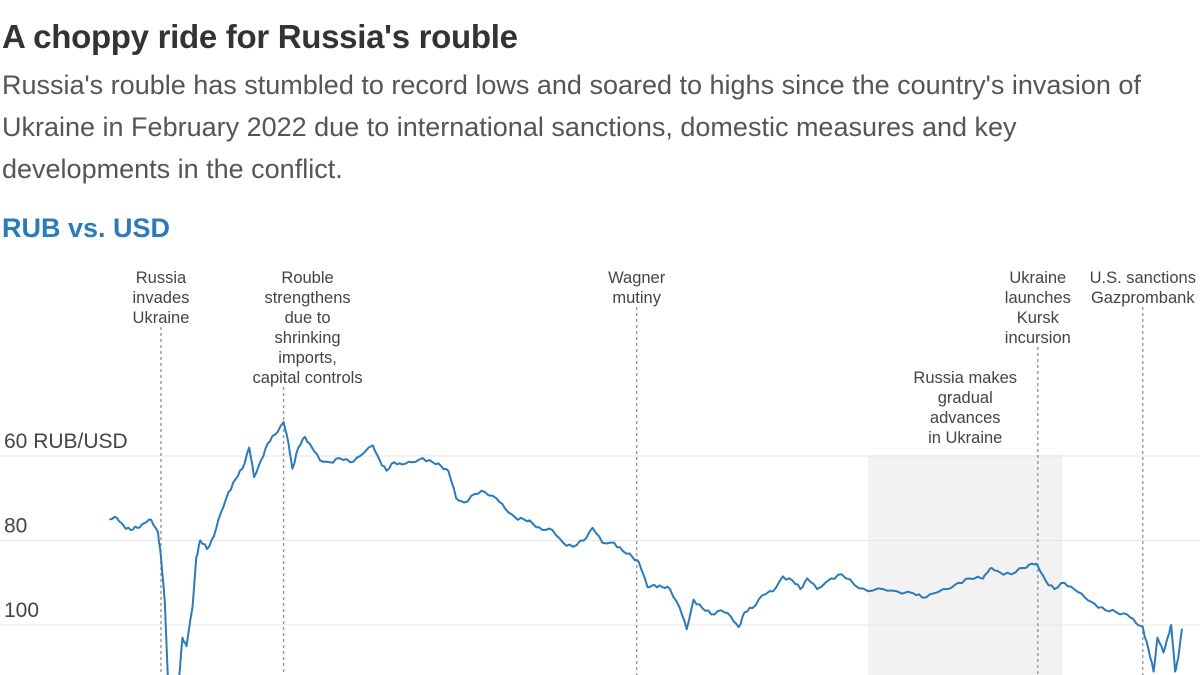 Image resolution: width=1200 pixels, height=675 pixels. I want to click on event-label: Ukraine launches Kursk incursion, so click(1038, 308).